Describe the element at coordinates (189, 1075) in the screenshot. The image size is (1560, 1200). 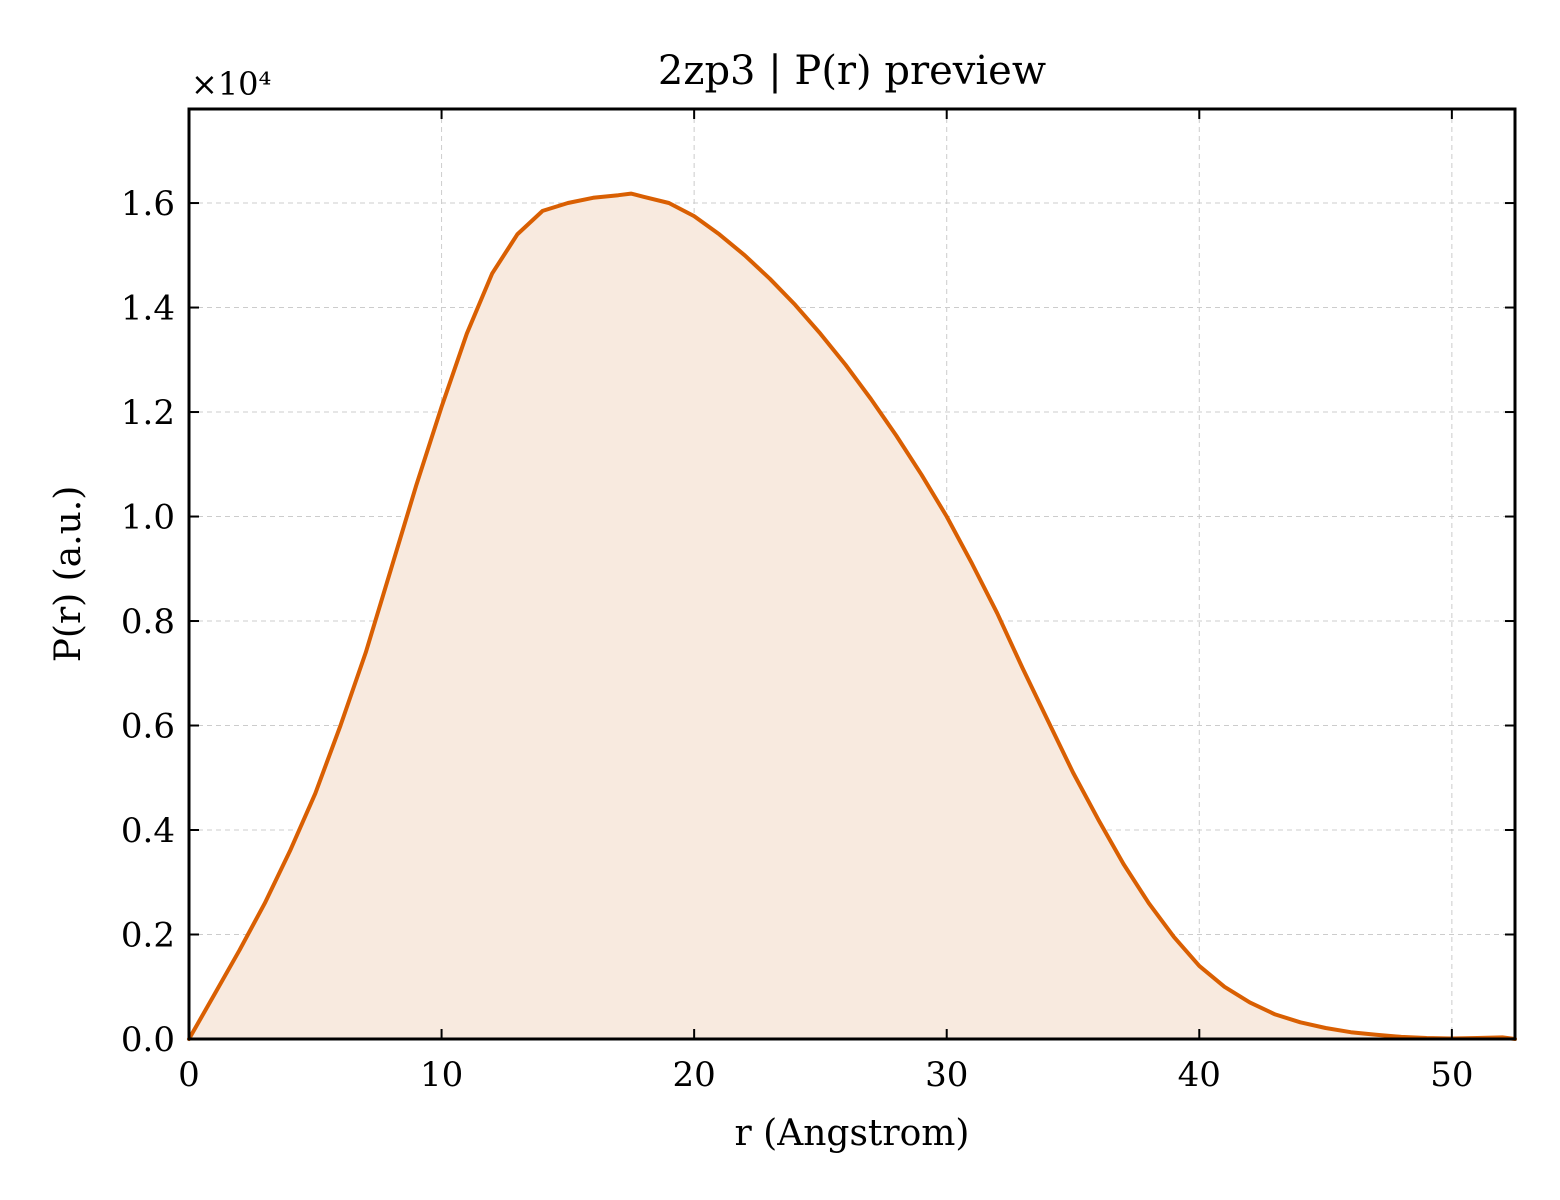
I see `x-tick-label: 0` at that location.